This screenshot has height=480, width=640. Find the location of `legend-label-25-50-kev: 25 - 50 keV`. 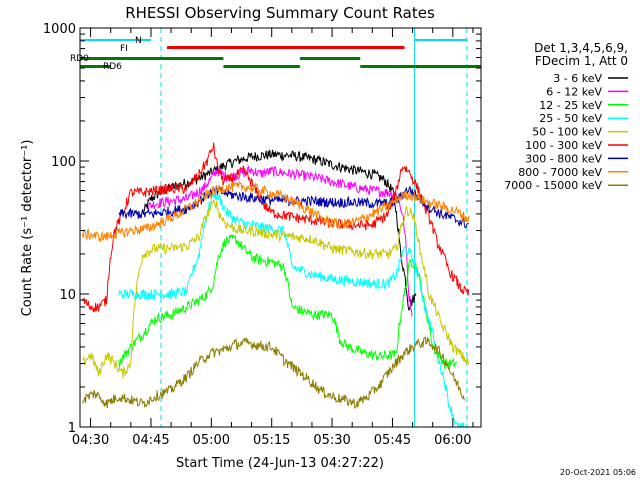

legend-label-25-50-kev: 25 - 50 keV is located at coordinates (570, 118).